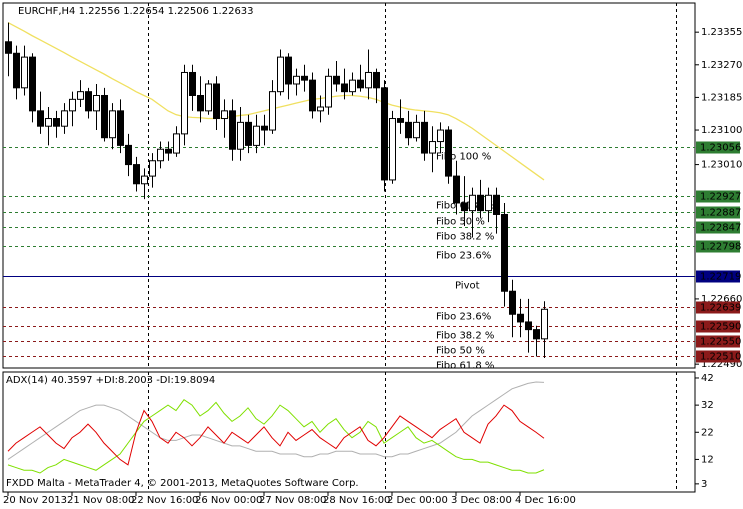 The width and height of the screenshot is (743, 509). What do you see at coordinates (707, 459) in the screenshot?
I see `y-tick-label: 12` at bounding box center [707, 459].